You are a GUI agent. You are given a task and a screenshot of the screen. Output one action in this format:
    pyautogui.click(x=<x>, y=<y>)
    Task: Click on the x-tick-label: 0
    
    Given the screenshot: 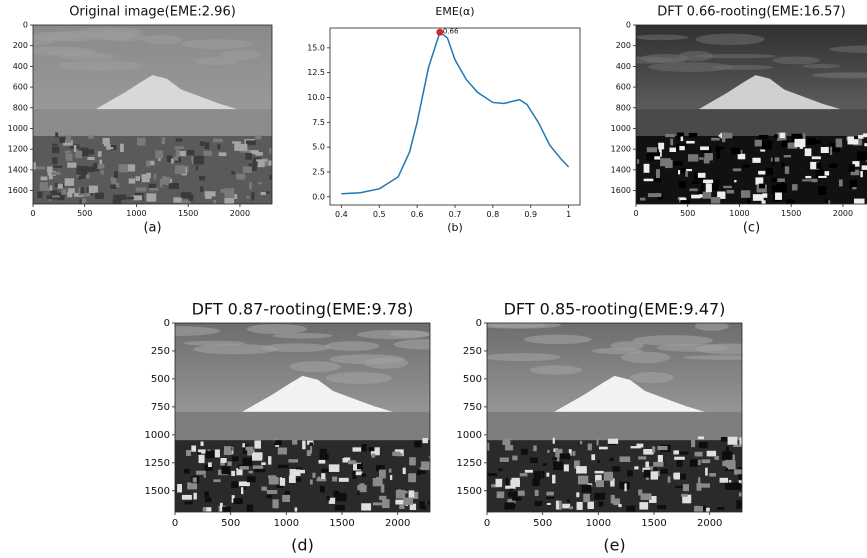 What is the action you would take?
    pyautogui.click(x=32, y=213)
    